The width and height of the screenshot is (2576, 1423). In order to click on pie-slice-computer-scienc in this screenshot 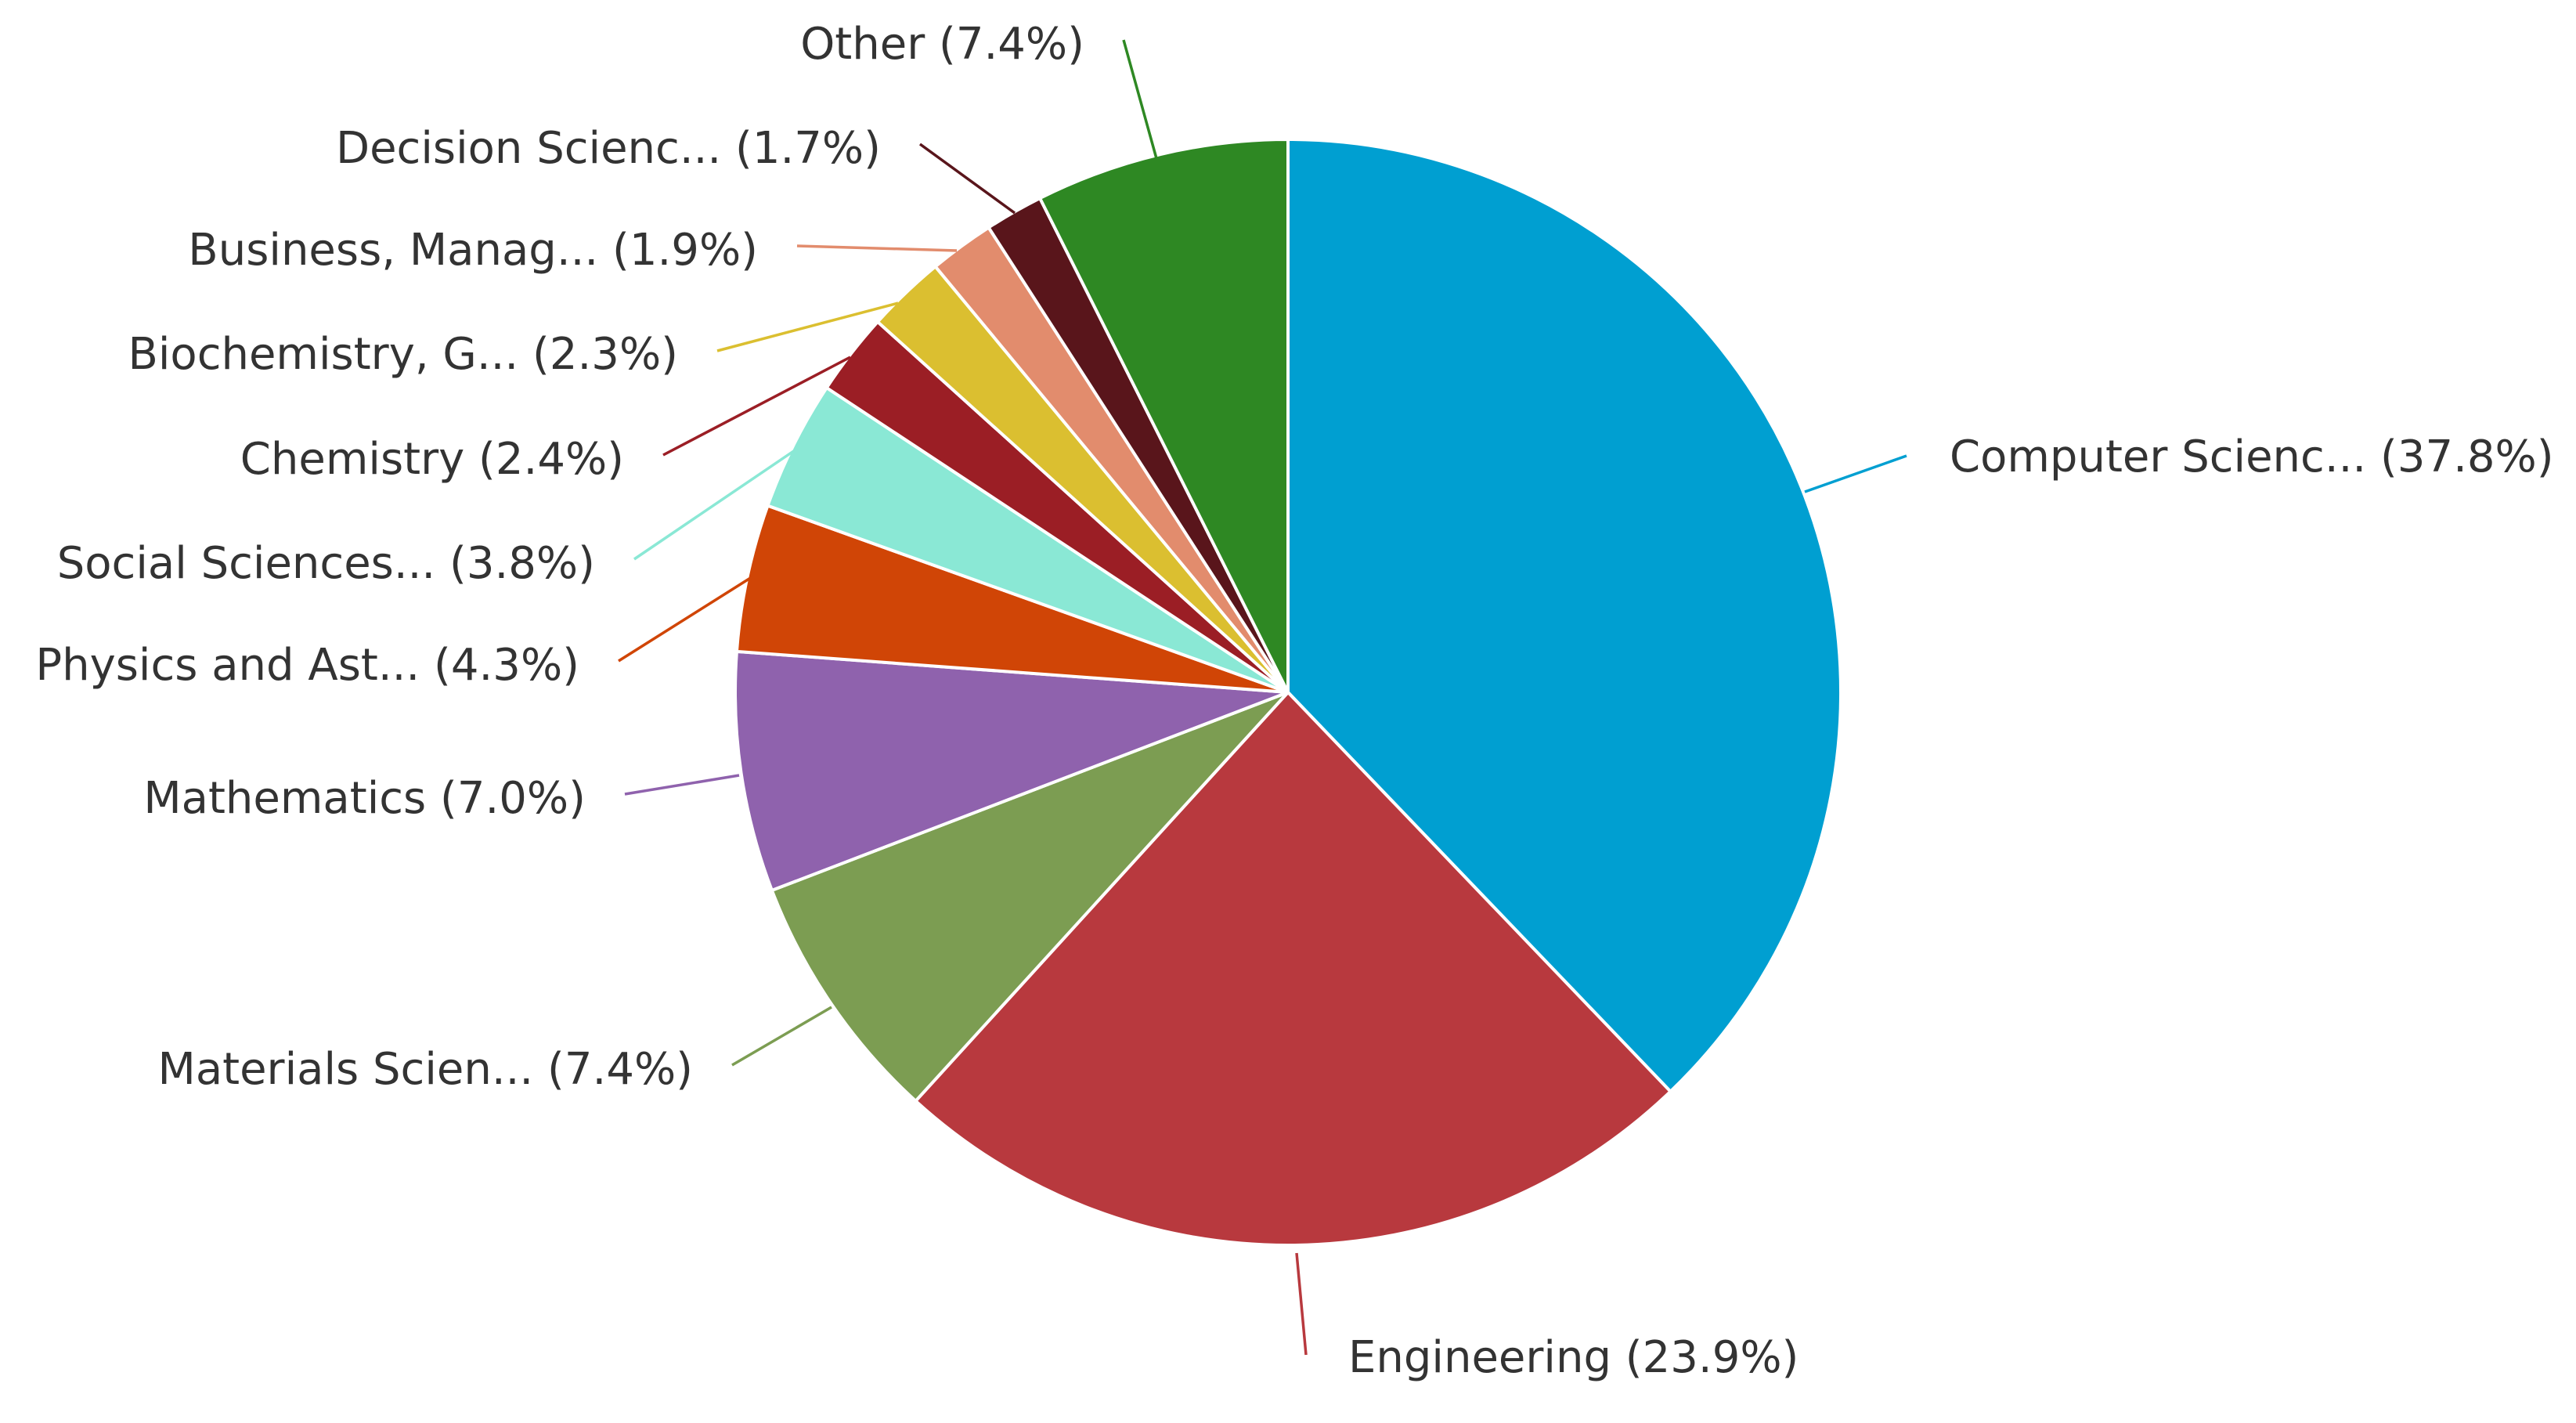, I will do `click(1564, 615)`.